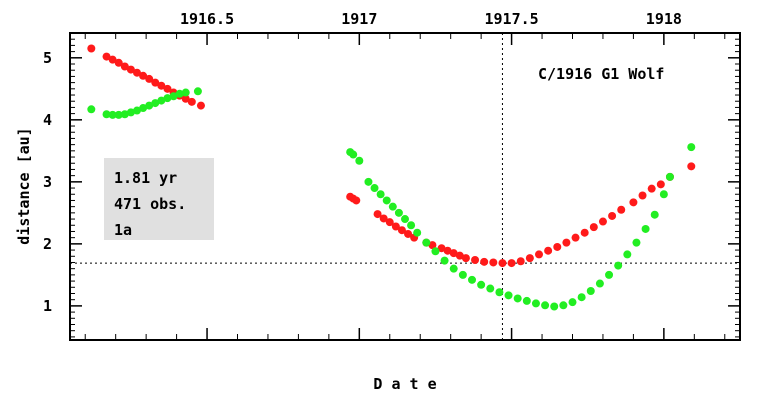 The width and height of the screenshot is (764, 403). What do you see at coordinates (47, 120) in the screenshot?
I see `y-tick-label: 4` at bounding box center [47, 120].